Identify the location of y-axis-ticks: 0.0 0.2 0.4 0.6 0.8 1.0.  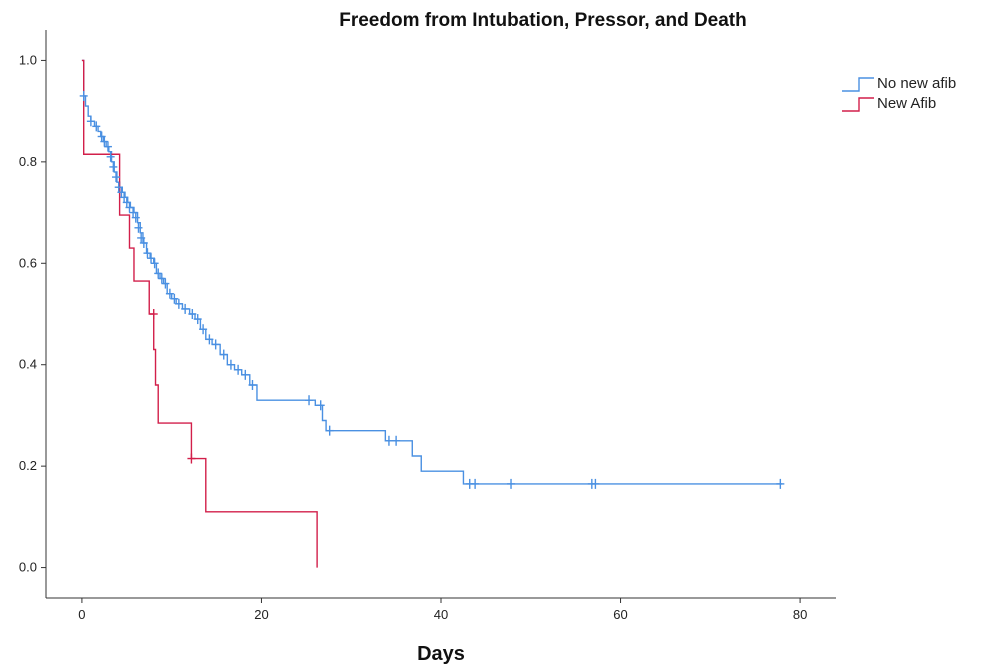
(32, 313).